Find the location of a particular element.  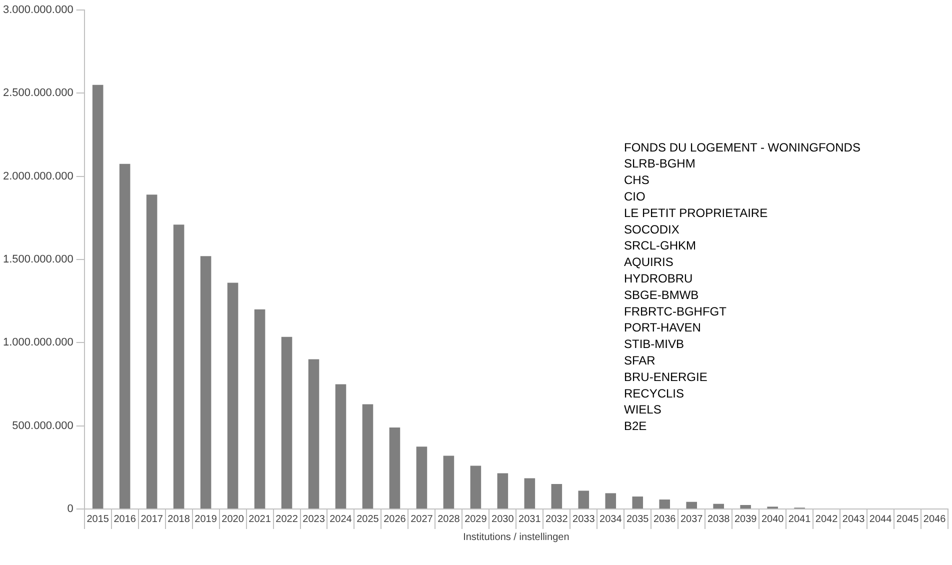

x-tick-label: 2036 is located at coordinates (664, 519).